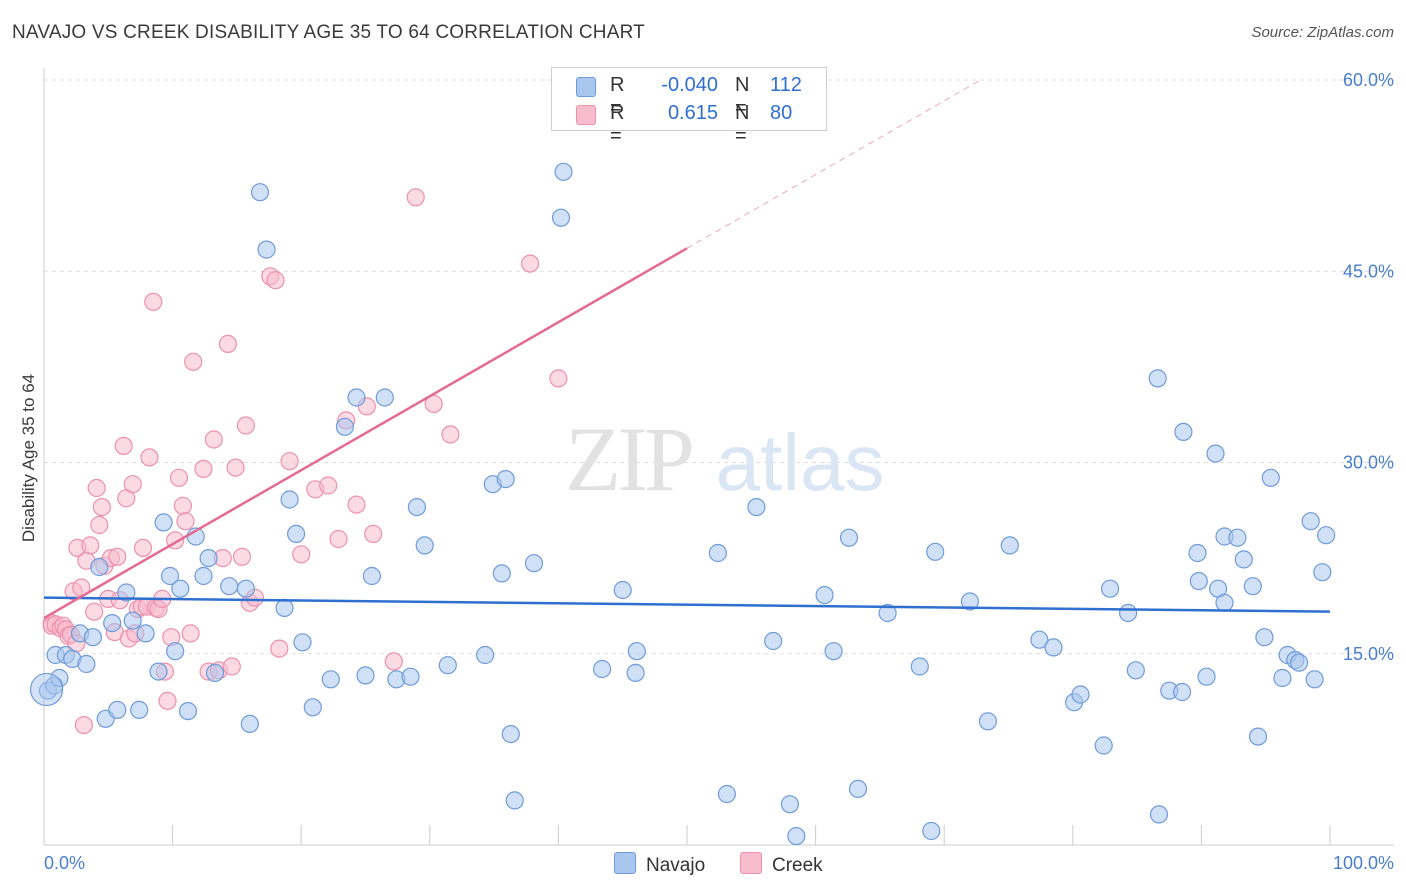 The height and width of the screenshot is (892, 1406). Describe the element at coordinates (1368, 463) in the screenshot. I see `y-tick-label-1: 30.0%` at that location.